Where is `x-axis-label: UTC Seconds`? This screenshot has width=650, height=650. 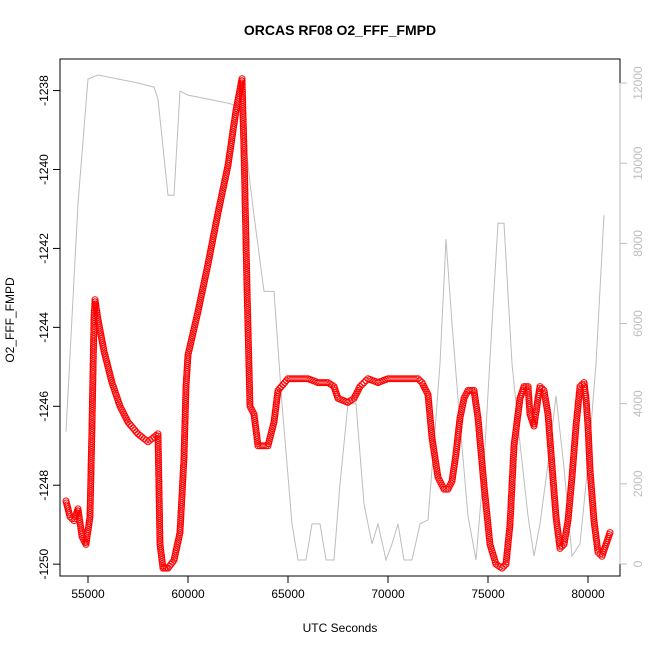
x-axis-label: UTC Seconds is located at coordinates (340, 628).